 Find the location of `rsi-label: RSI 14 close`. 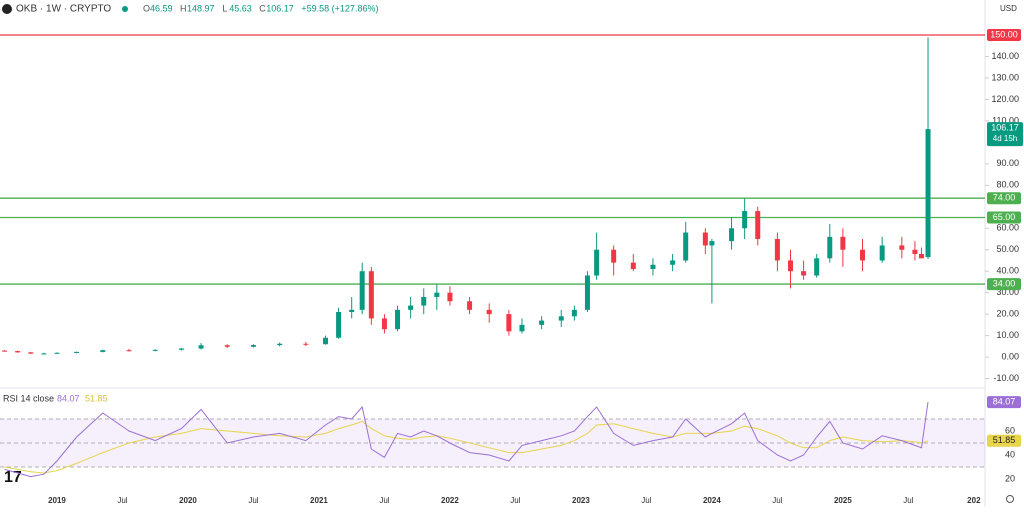

rsi-label: RSI 14 close is located at coordinates (28, 398).